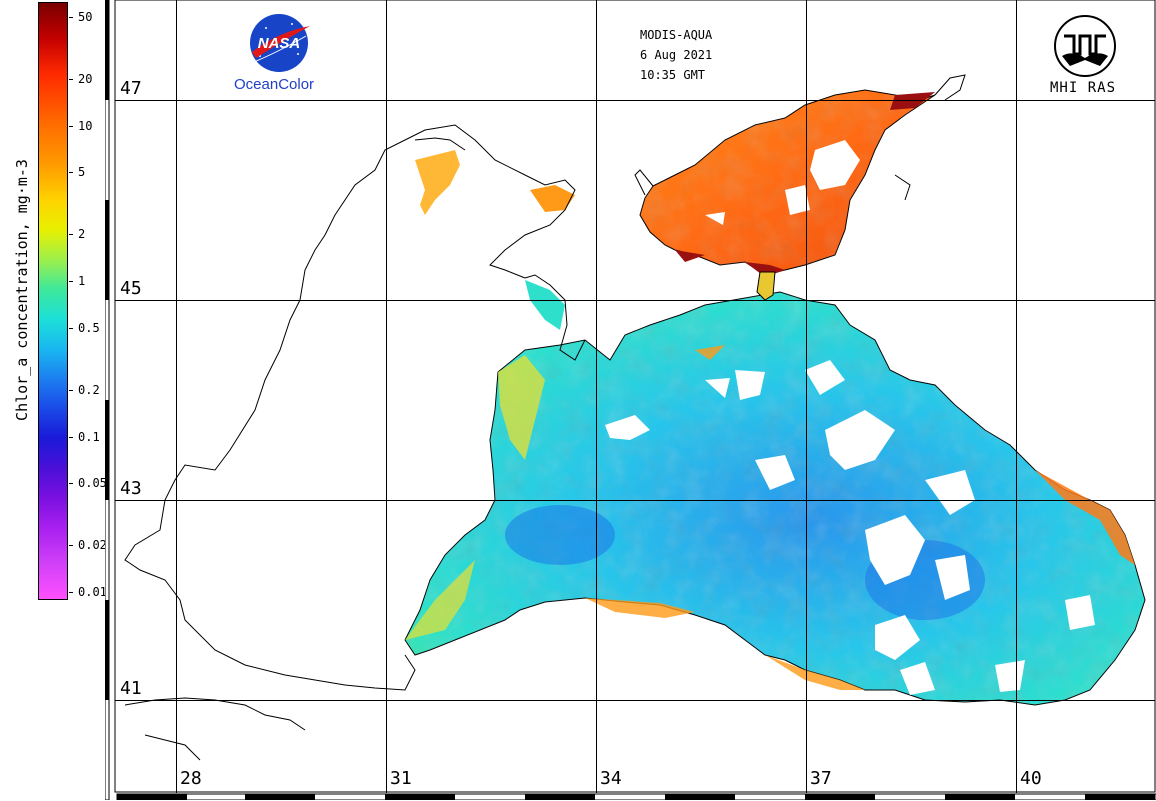 The image size is (1156, 801). What do you see at coordinates (107, 400) in the screenshot?
I see `left-ruler` at bounding box center [107, 400].